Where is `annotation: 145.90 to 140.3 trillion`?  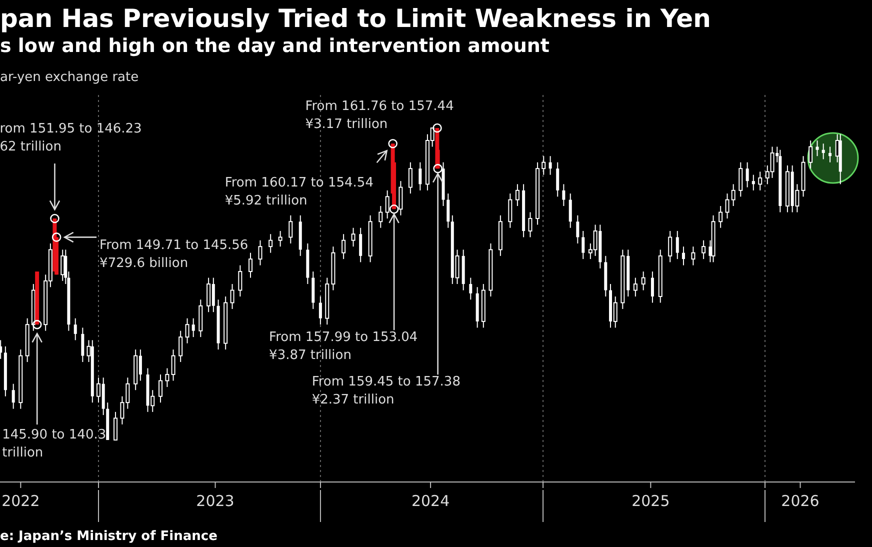
annotation: 145.90 to 140.3 trillion is located at coordinates (54, 444).